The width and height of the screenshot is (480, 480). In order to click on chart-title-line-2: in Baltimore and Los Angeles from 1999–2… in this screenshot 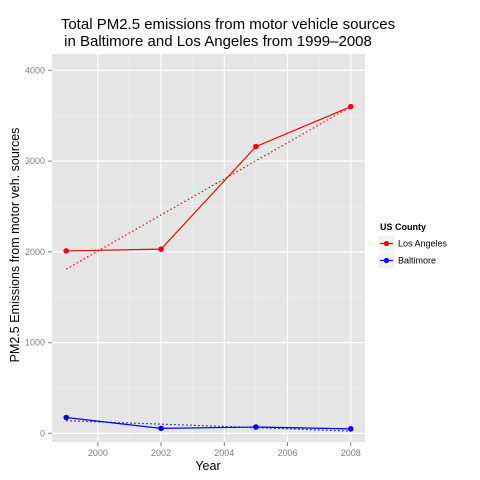, I will do `click(218, 41)`.